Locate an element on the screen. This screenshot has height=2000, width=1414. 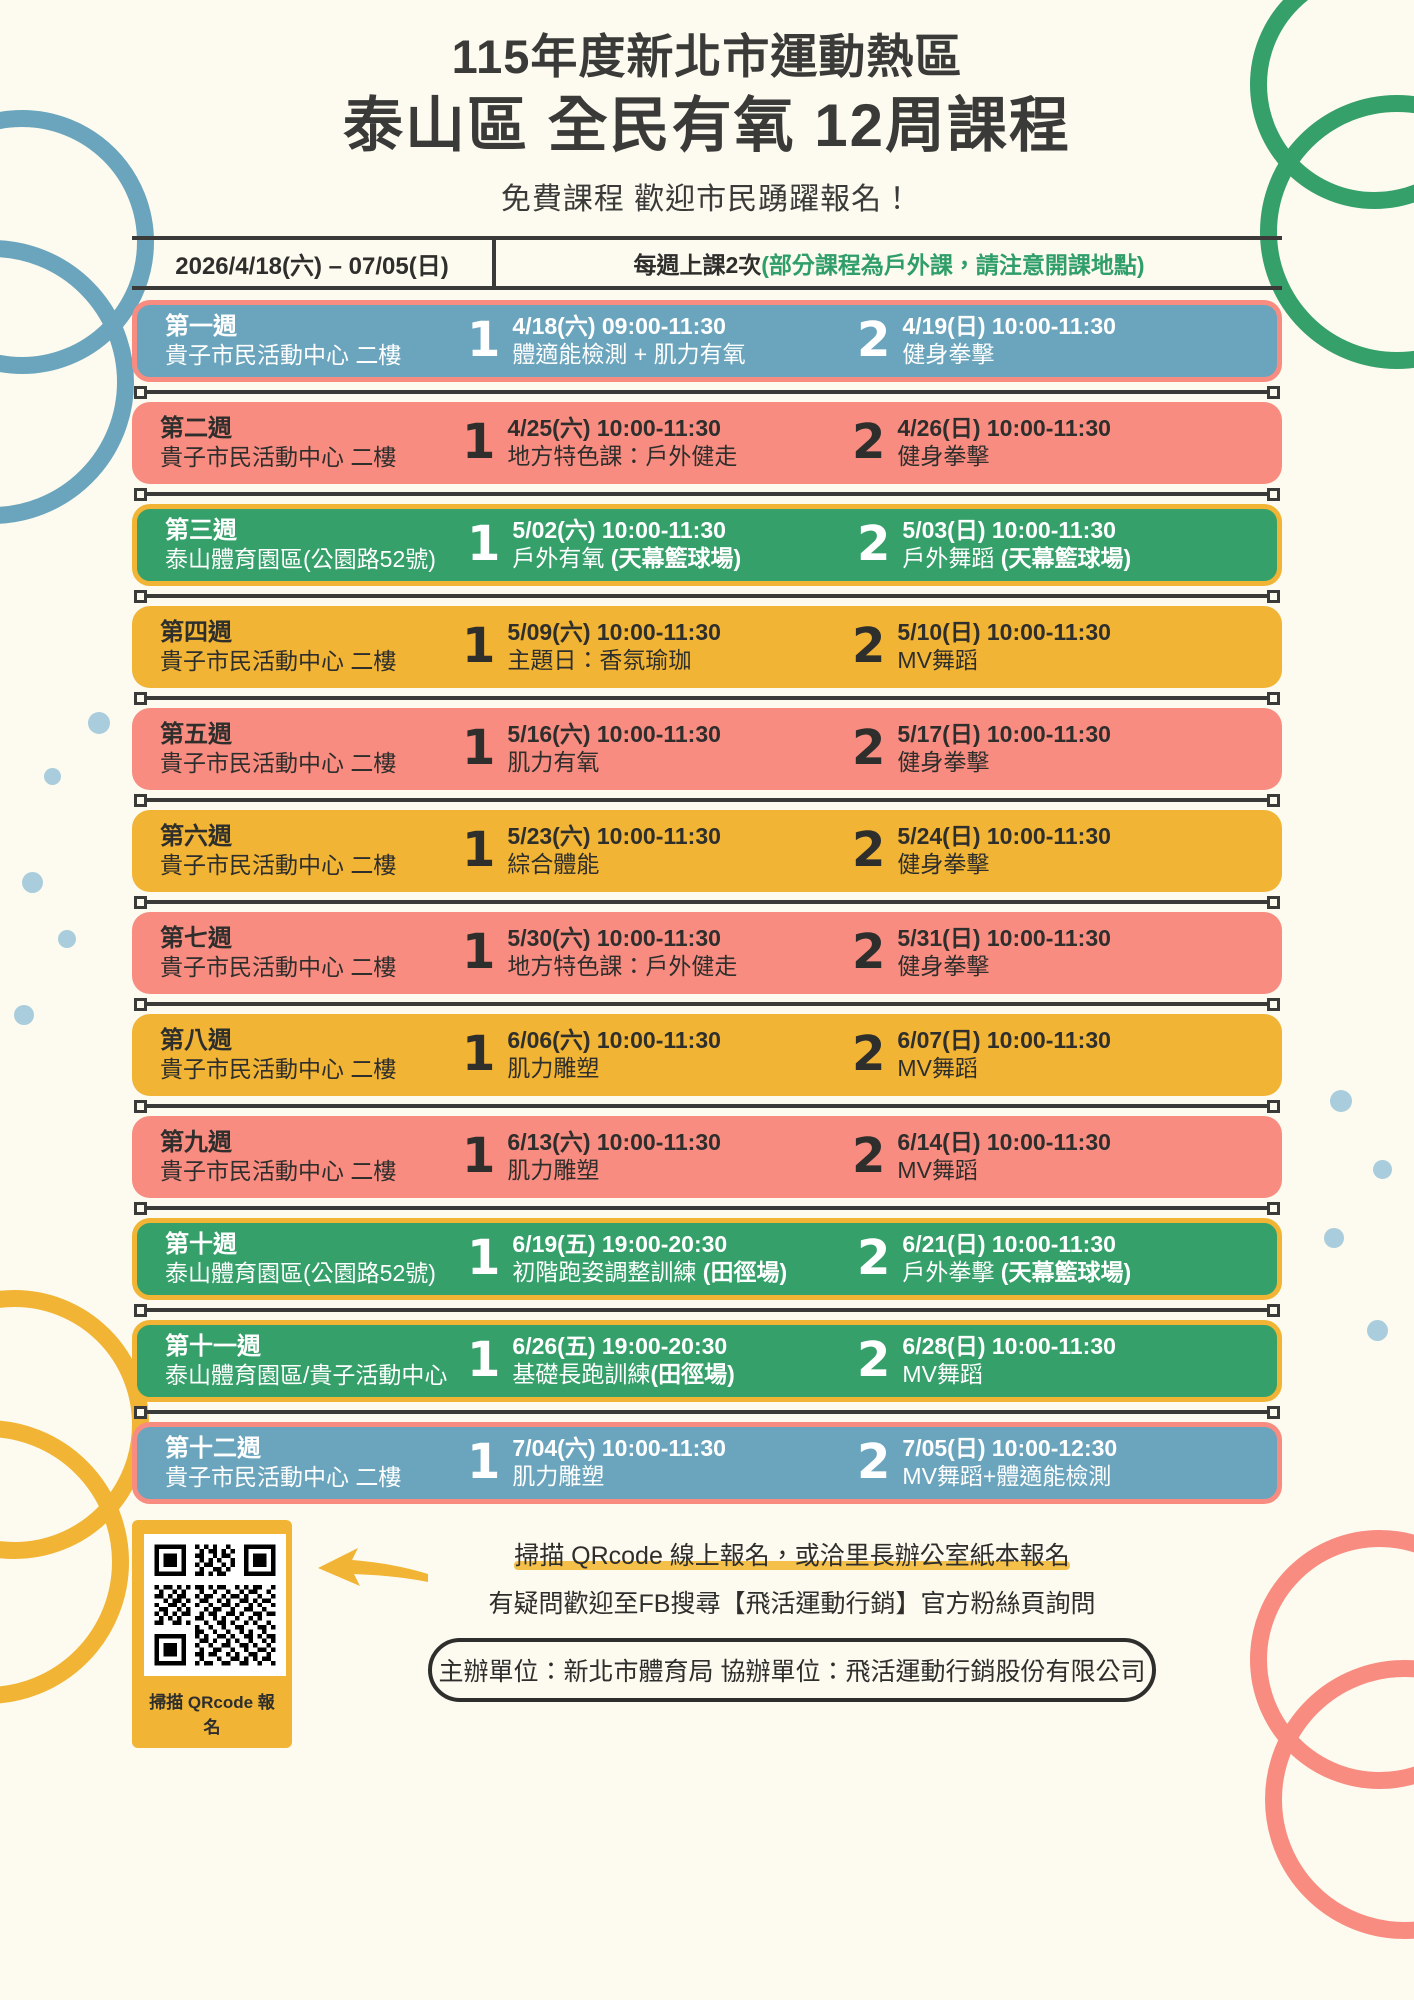
session-cell: 2 7/05(日) 10:00-12:30 MV舞蹈+體適能檢測 is located at coordinates (1067, 1463).